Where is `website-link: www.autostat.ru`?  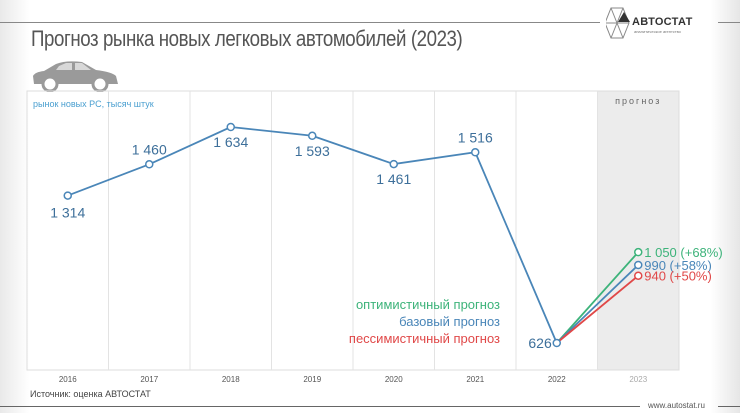 website-link: www.autostat.ru is located at coordinates (676, 405).